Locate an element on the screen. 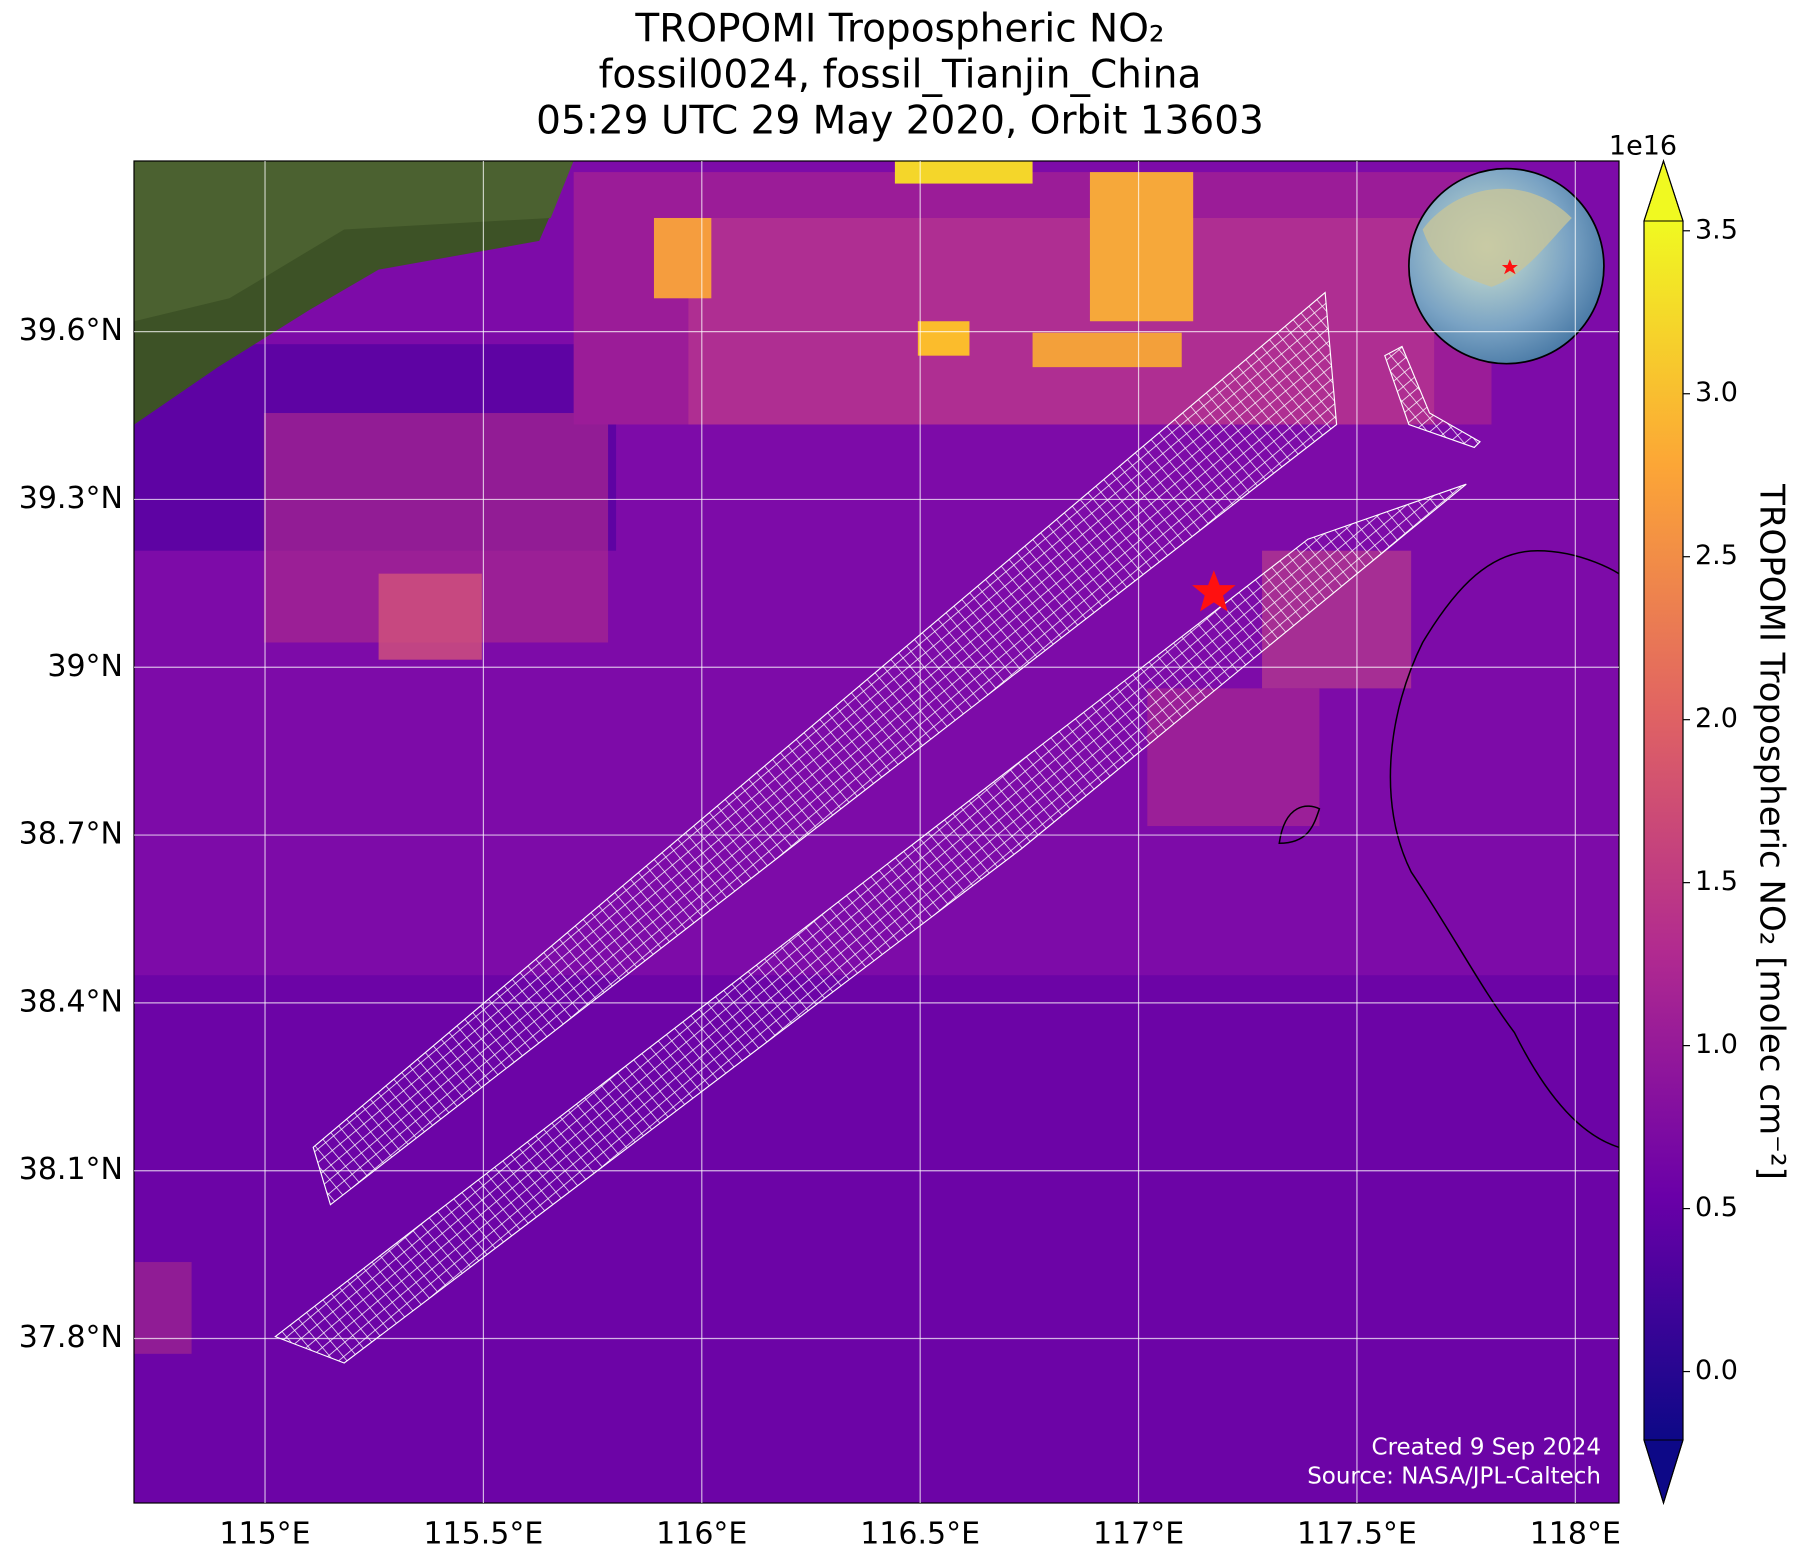 Image resolution: width=1799 pixels, height=1553 pixels. x-tick-label: 116°E is located at coordinates (701, 1534).